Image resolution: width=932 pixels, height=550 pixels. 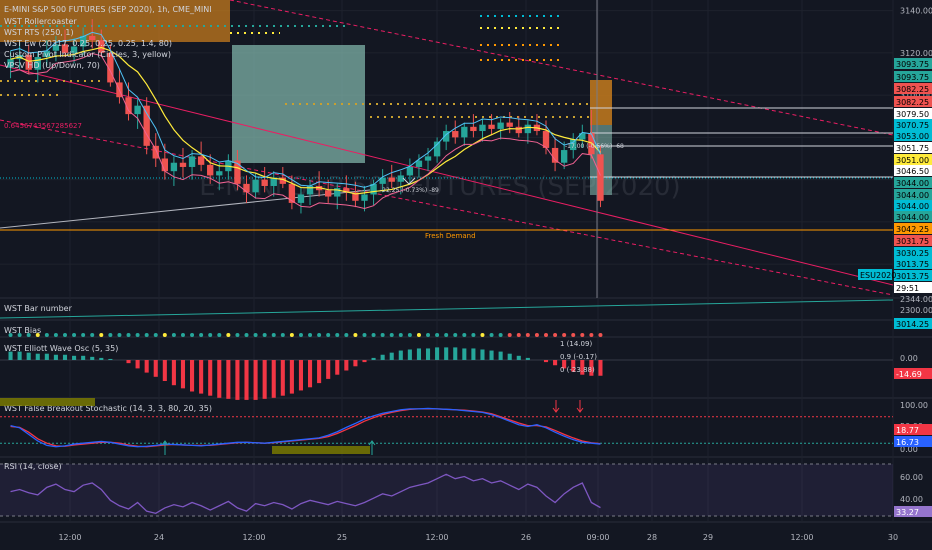 What do you see at coordinates (916, 53) in the screenshot?
I see `y-tick-label: 3120.00` at bounding box center [916, 53].